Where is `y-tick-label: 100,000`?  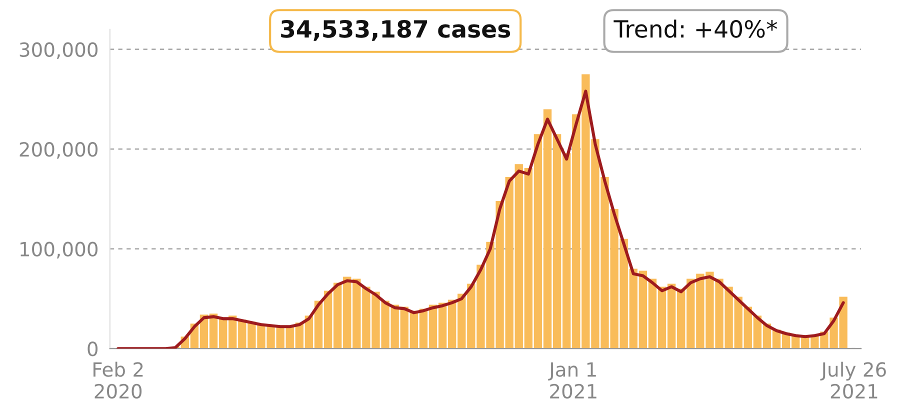 y-tick-label: 100,000 is located at coordinates (59, 250).